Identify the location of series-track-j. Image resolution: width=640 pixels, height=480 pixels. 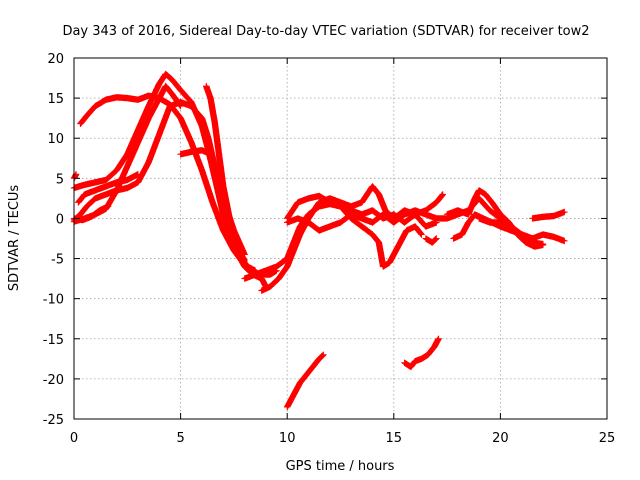
(349, 238).